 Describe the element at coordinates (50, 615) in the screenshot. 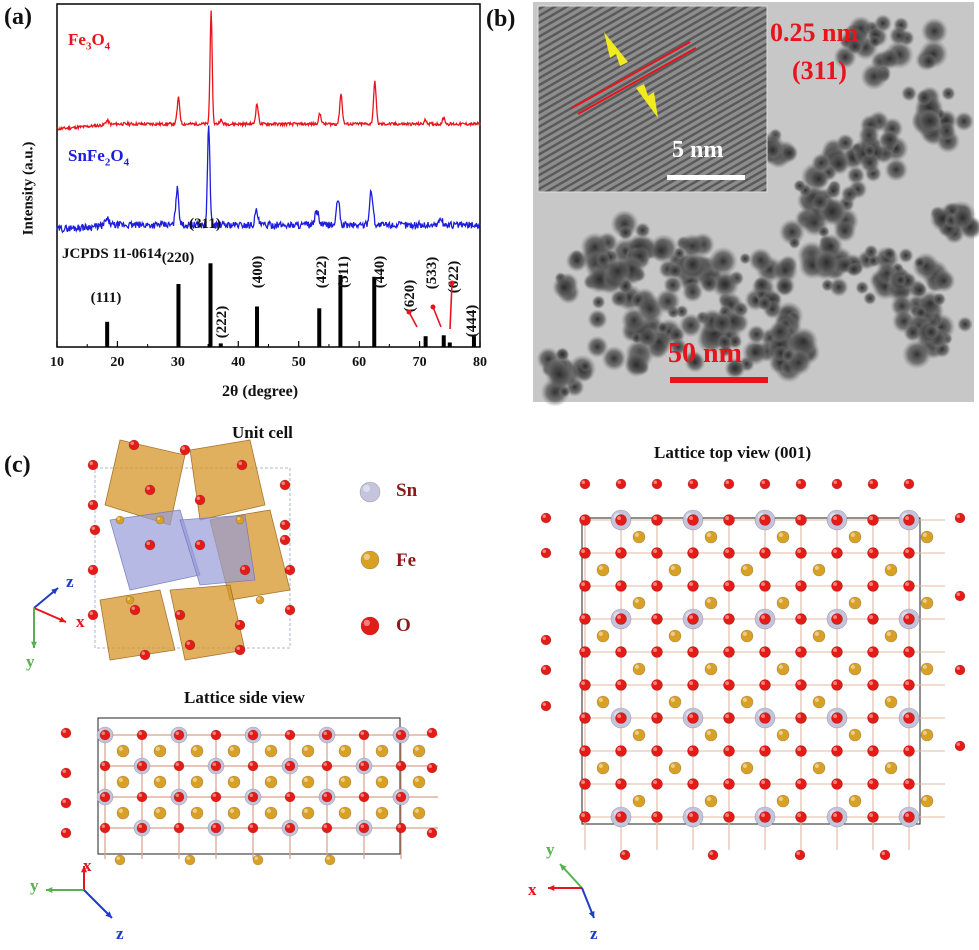

I see `unitcell-x-arrow` at that location.